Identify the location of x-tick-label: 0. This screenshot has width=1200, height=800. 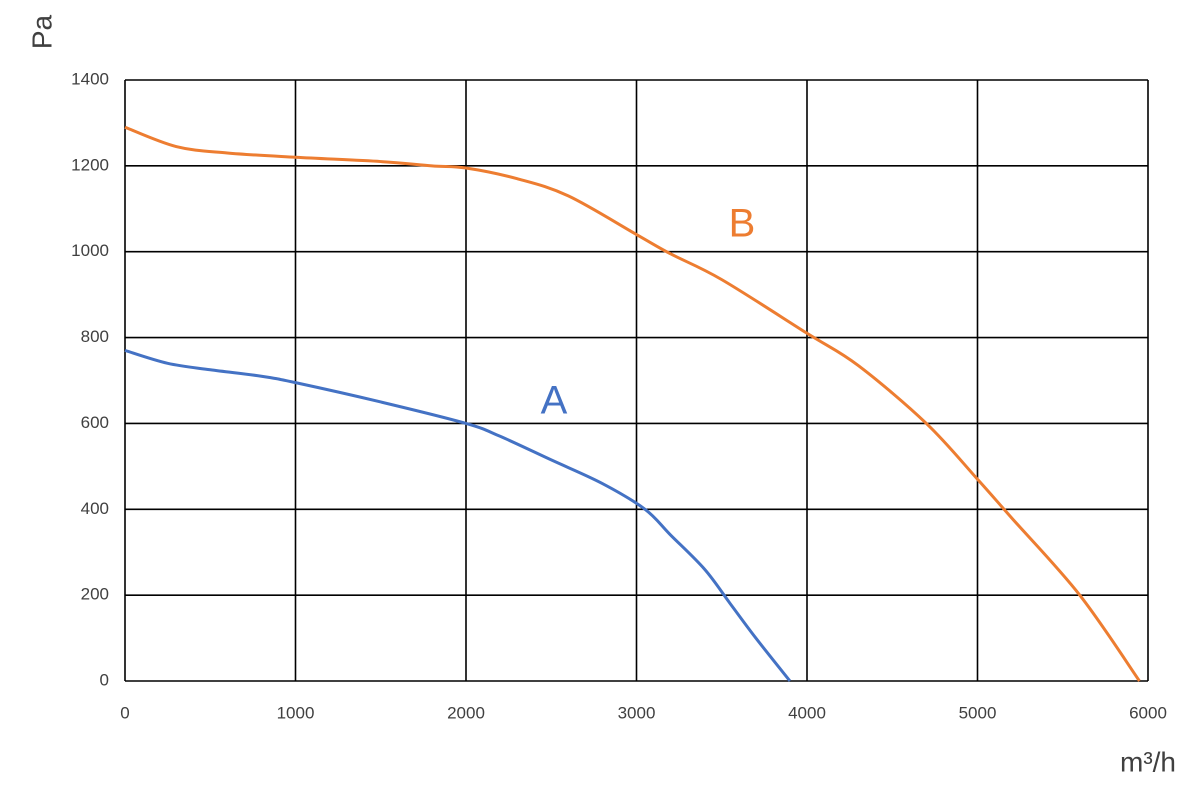
(124, 712).